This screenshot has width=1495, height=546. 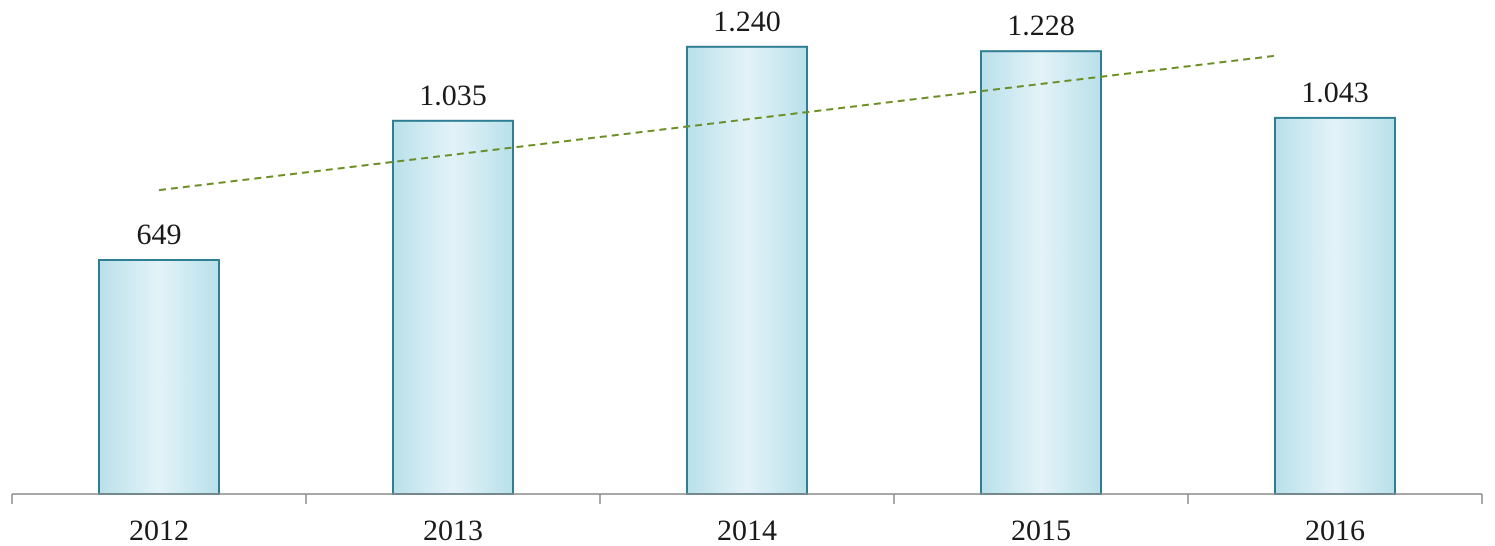 I want to click on data-label-2014: 1.240, so click(x=747, y=21).